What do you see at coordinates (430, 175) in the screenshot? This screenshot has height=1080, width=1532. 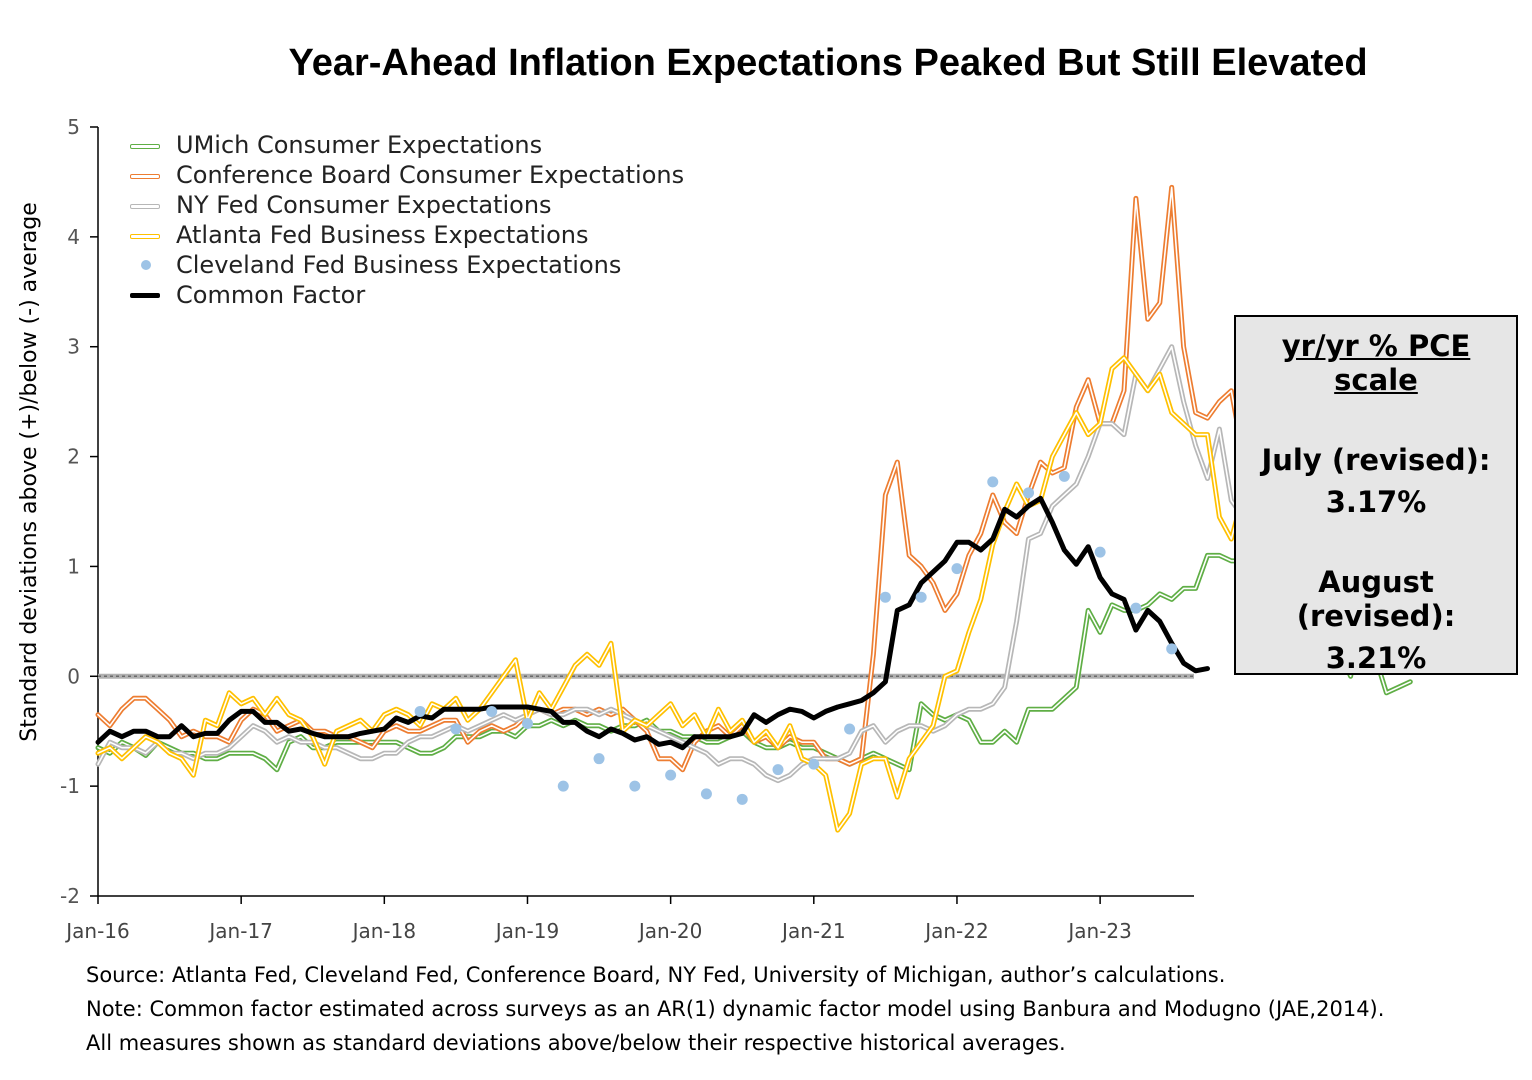 I see `legend-label: Conference Board Consumer Expectations` at bounding box center [430, 175].